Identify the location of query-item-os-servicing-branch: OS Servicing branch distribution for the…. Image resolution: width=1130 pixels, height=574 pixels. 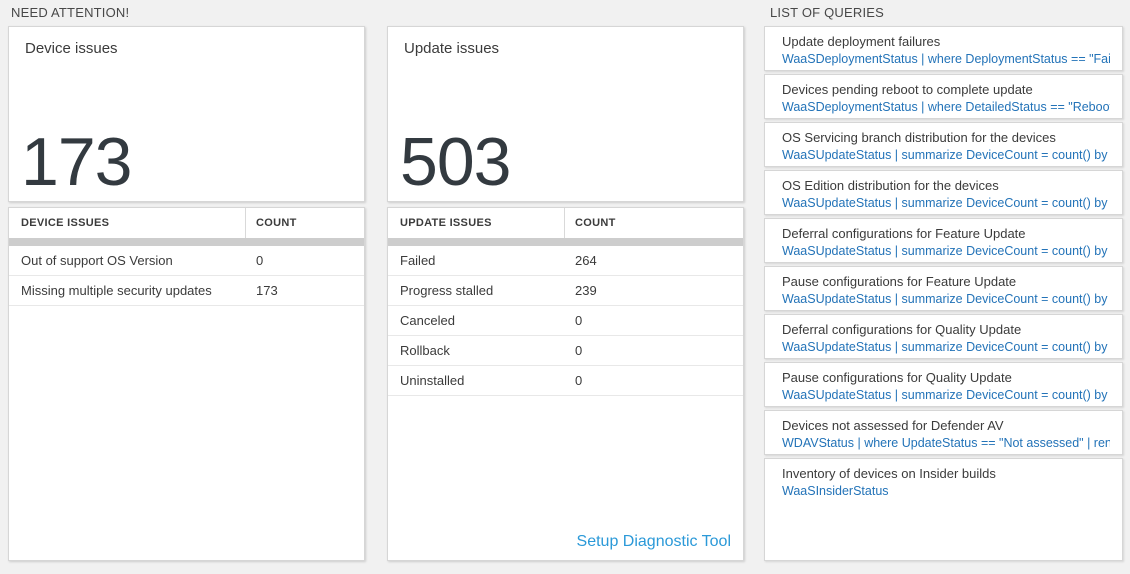
(943, 144).